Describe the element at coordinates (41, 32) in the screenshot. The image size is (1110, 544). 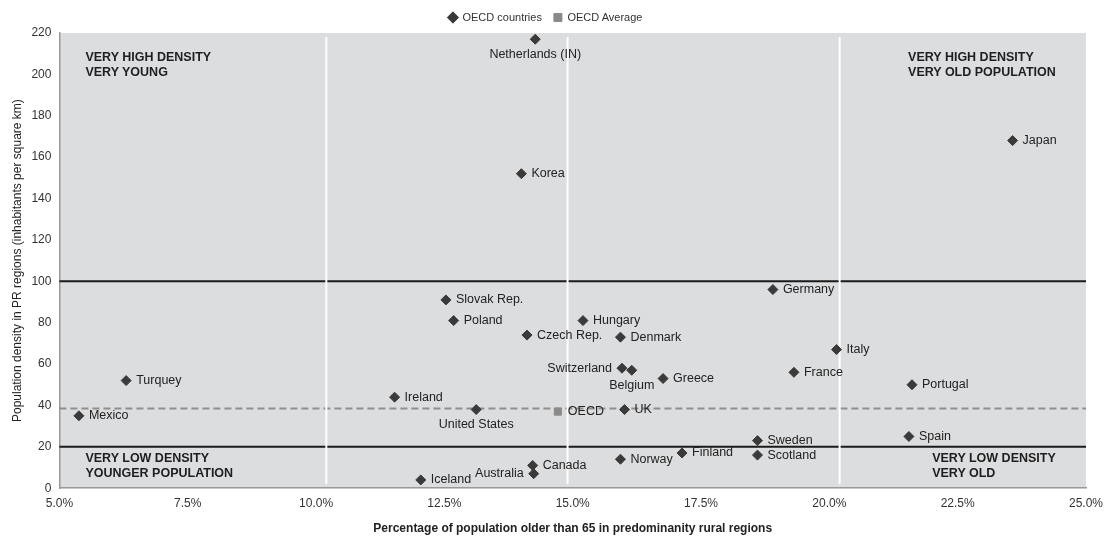
I see `y-tick-label: 220` at that location.